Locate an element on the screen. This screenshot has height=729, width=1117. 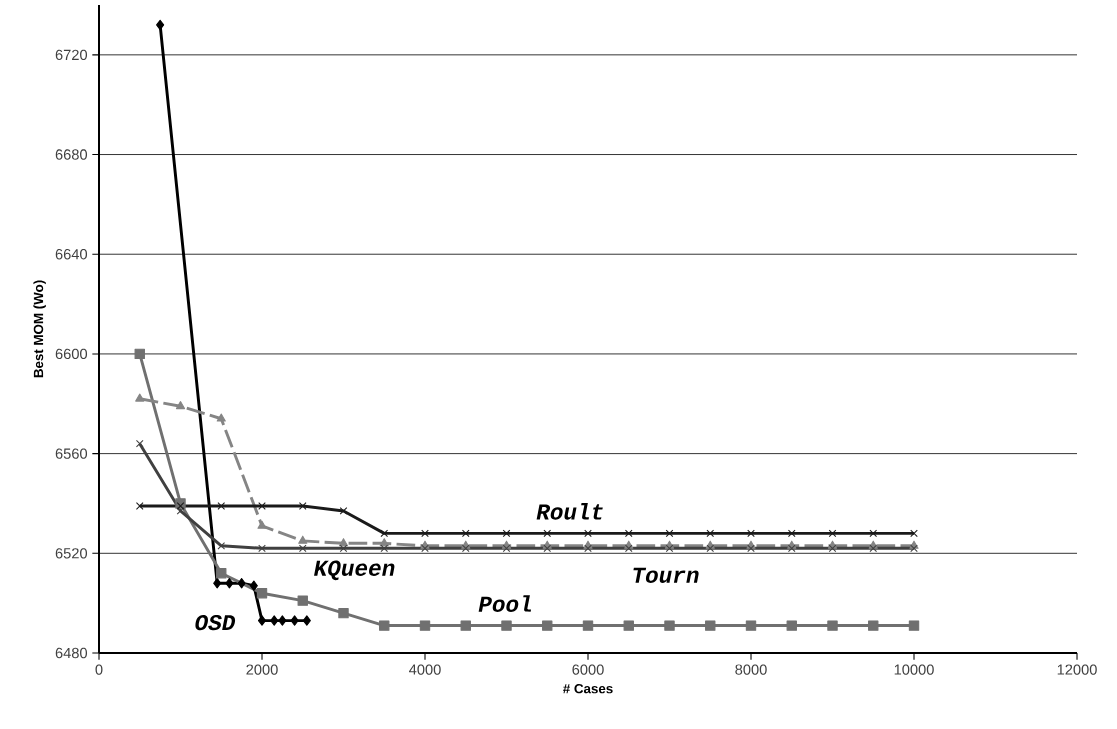
y-tick-label: 6680 is located at coordinates (71, 154).